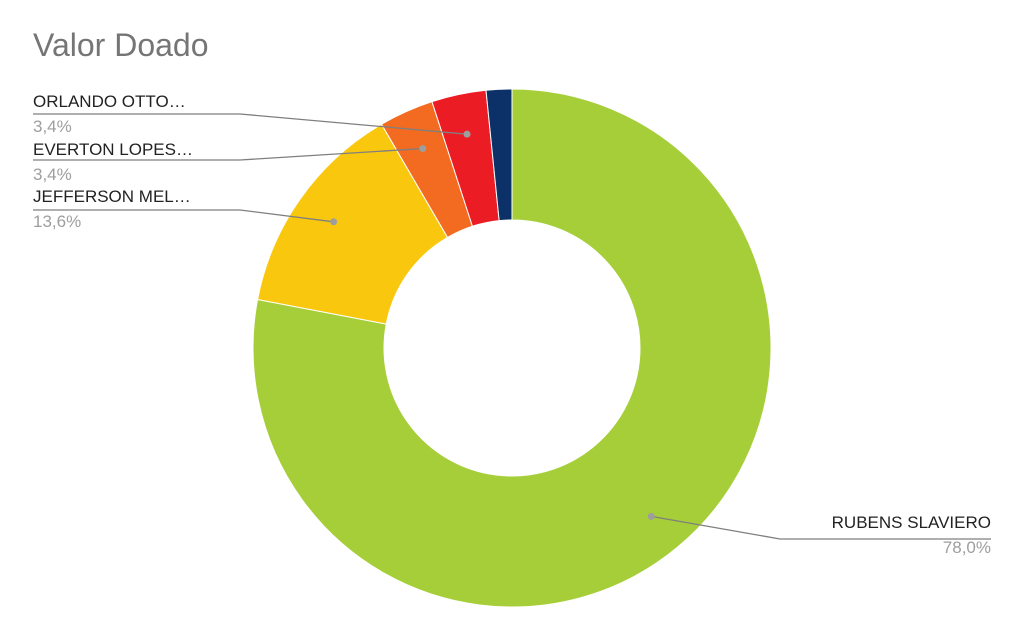 This screenshot has height=638, width=1024. What do you see at coordinates (967, 547) in the screenshot?
I see `slice-value-label: 78,0%` at bounding box center [967, 547].